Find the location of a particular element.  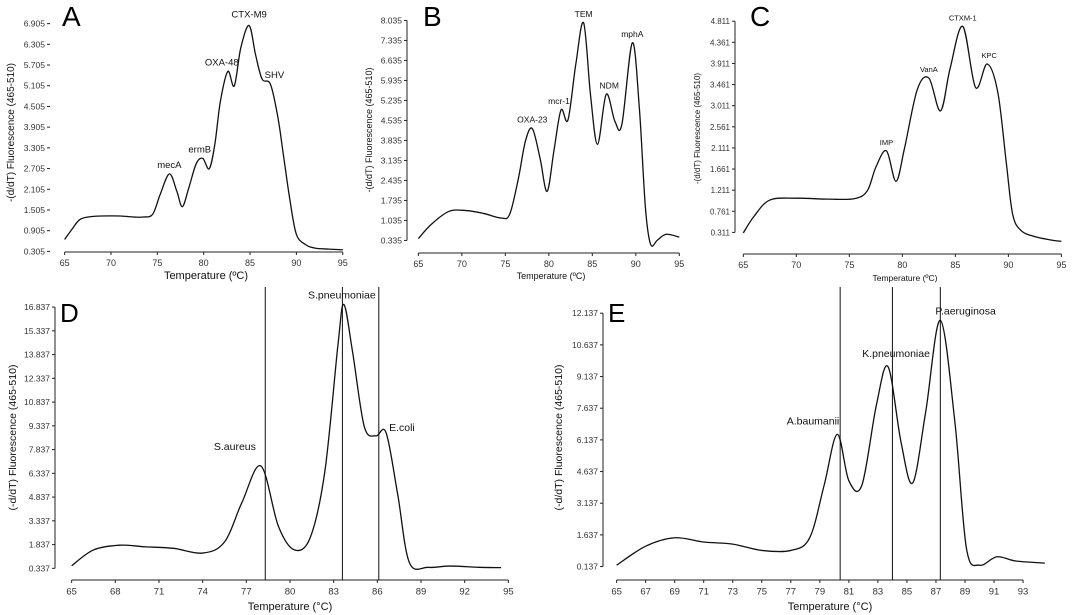

y-tick-label: 16.837 is located at coordinates (37, 307).